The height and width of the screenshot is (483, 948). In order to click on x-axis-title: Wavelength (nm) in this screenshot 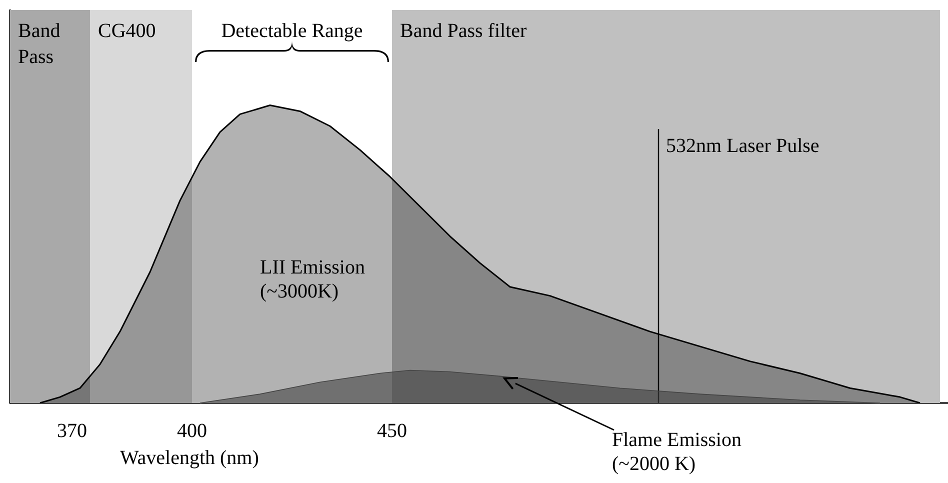, I will do `click(189, 458)`.